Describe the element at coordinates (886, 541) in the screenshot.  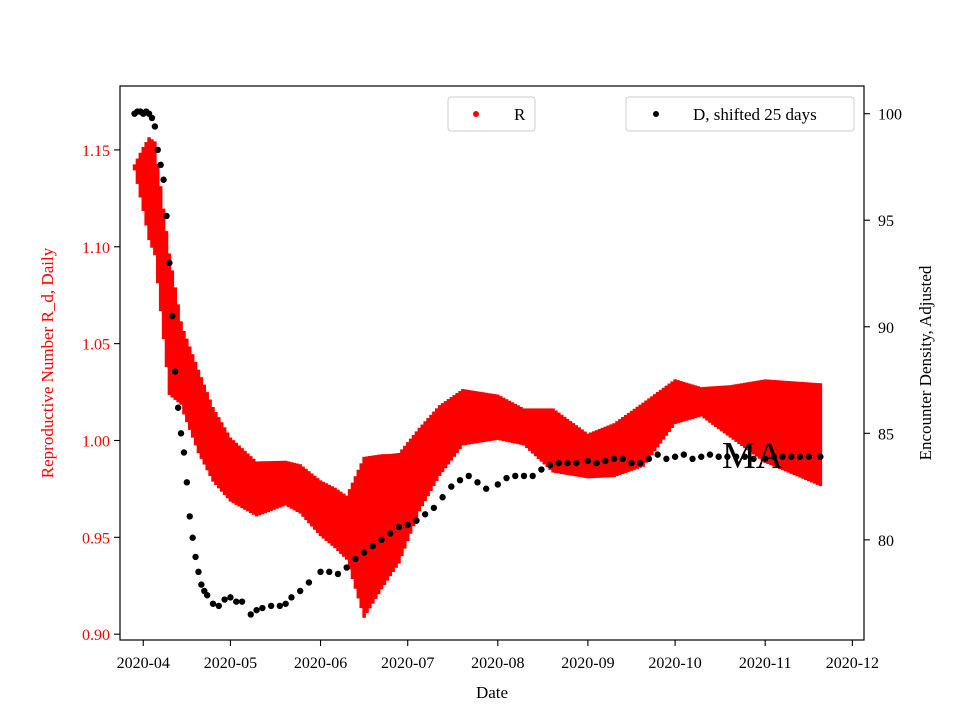
I see `right-tick-label: 80` at that location.